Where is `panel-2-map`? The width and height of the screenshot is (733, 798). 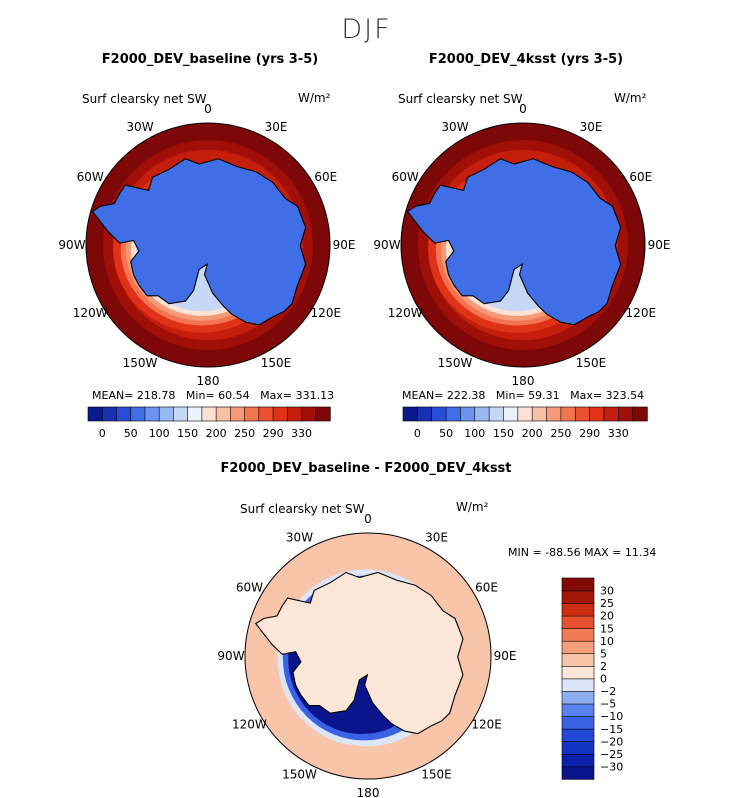 panel-2-map is located at coordinates (523, 245).